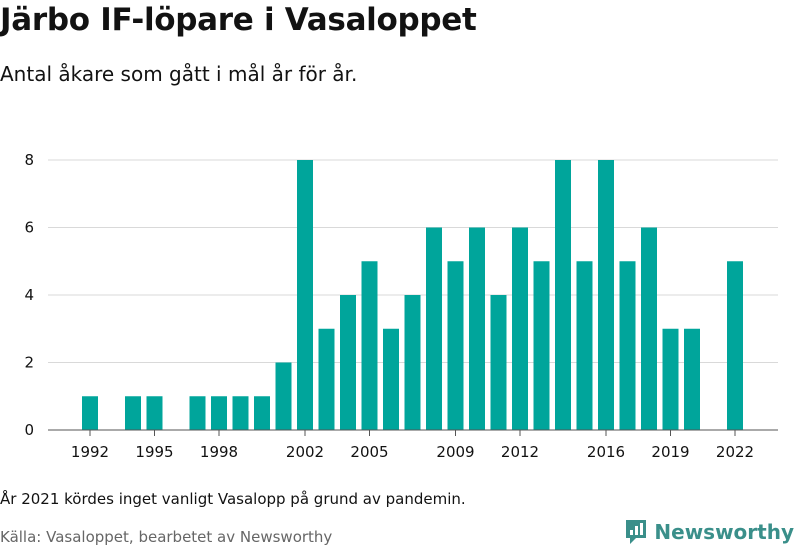 This screenshot has height=550, width=800. What do you see at coordinates (305, 295) in the screenshot?
I see `bar-2002` at bounding box center [305, 295].